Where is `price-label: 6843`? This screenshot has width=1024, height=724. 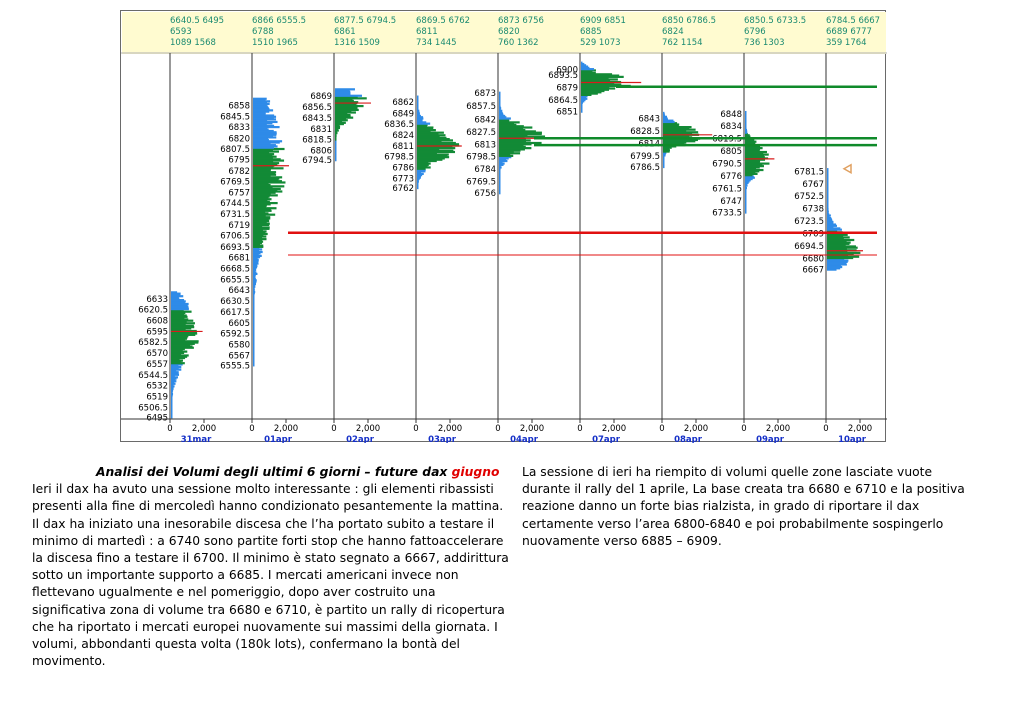 price-label: 6843 is located at coordinates (649, 120).